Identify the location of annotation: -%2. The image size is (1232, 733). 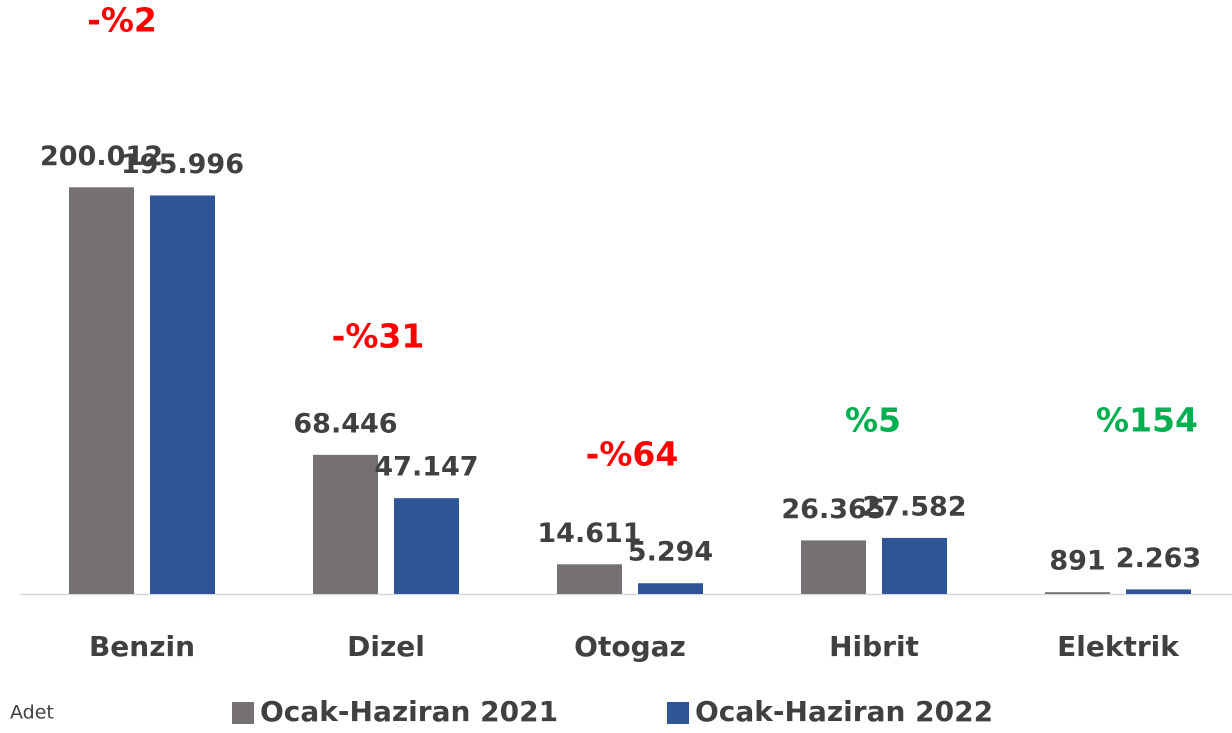
(122, 20).